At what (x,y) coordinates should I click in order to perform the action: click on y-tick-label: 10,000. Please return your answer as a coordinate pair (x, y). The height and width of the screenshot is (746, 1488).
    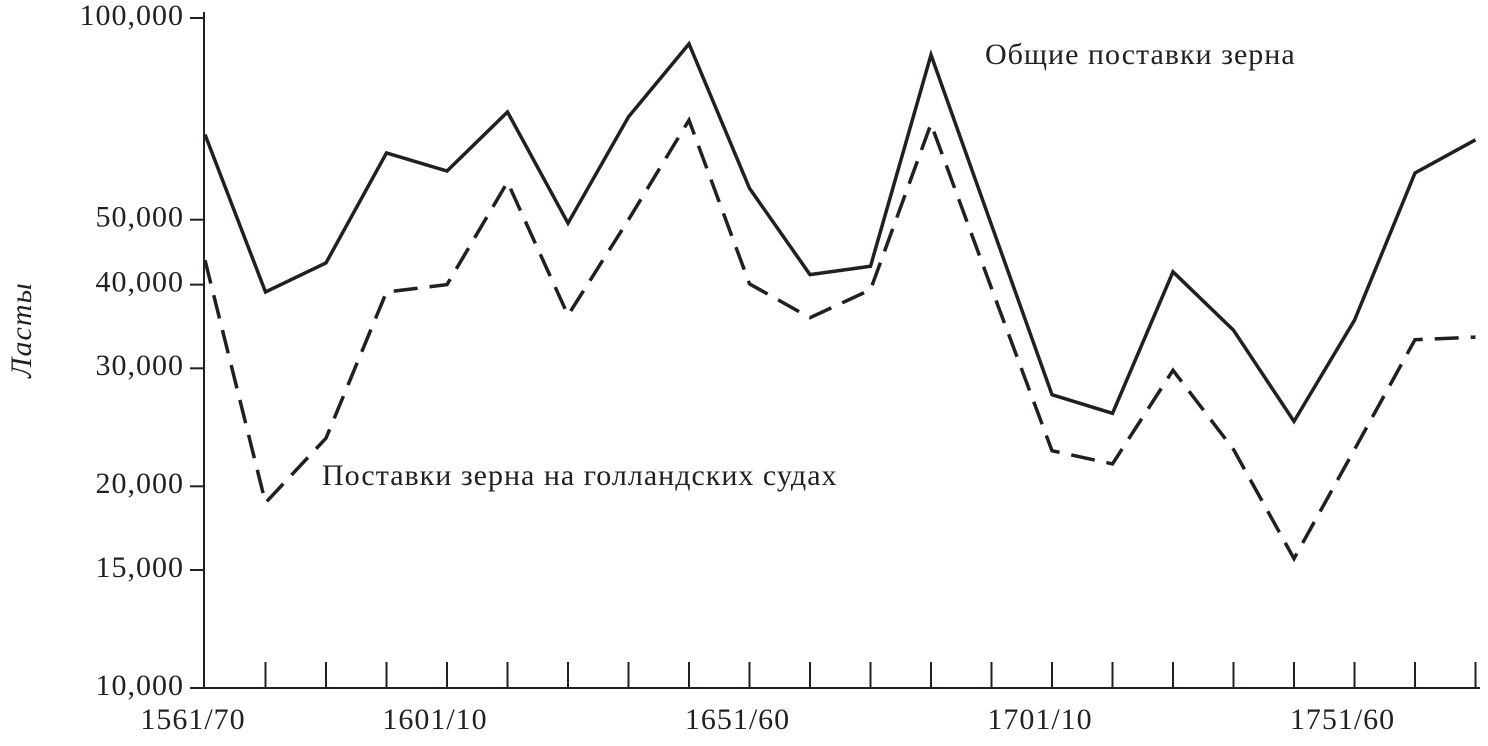
    Looking at the image, I should click on (140, 685).